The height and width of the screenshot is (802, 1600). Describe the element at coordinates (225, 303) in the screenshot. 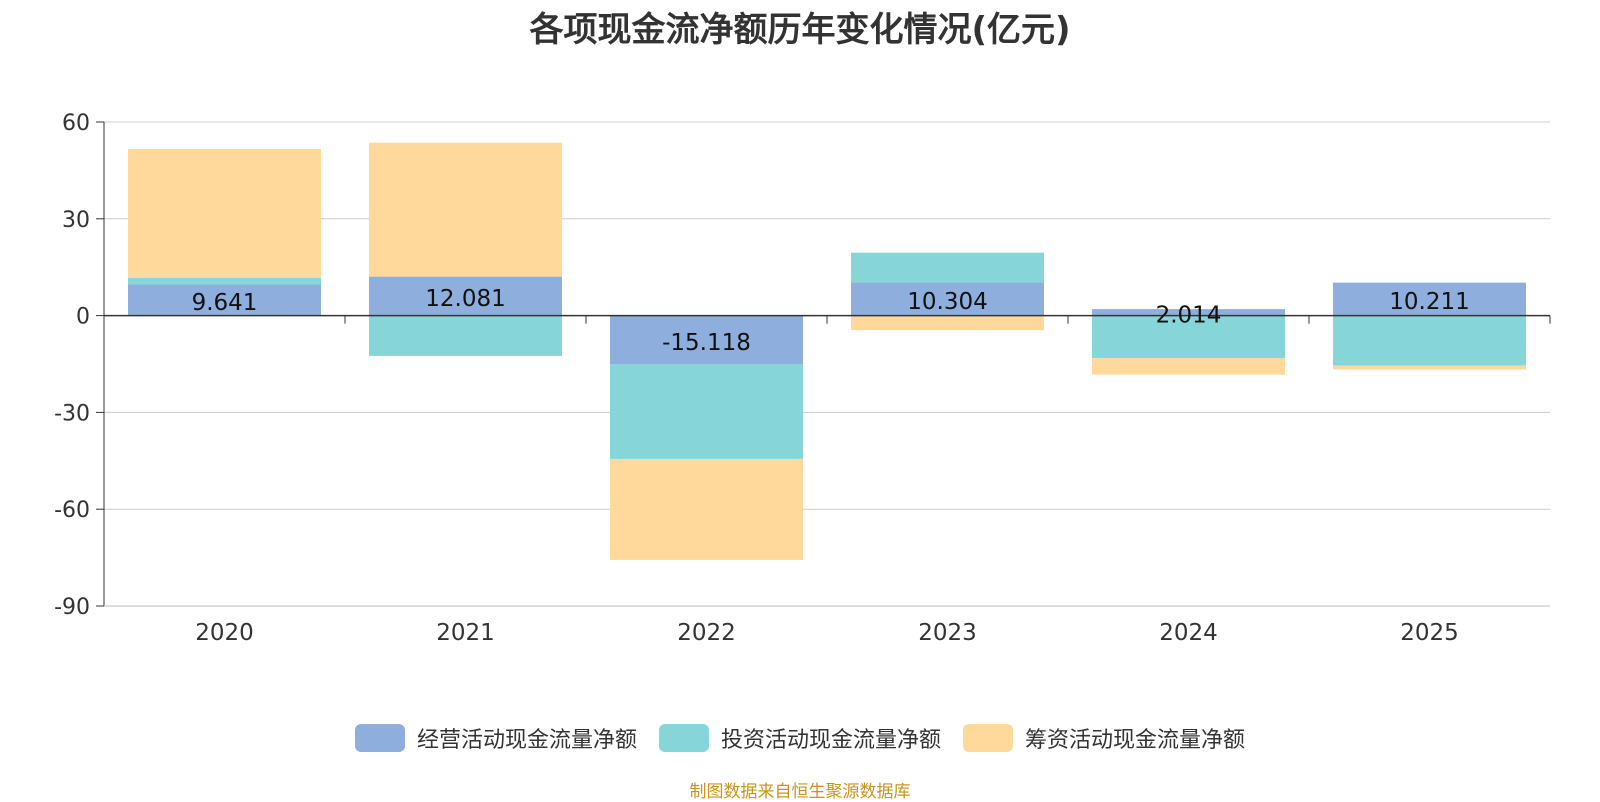

I see `data-label: 9.641` at that location.